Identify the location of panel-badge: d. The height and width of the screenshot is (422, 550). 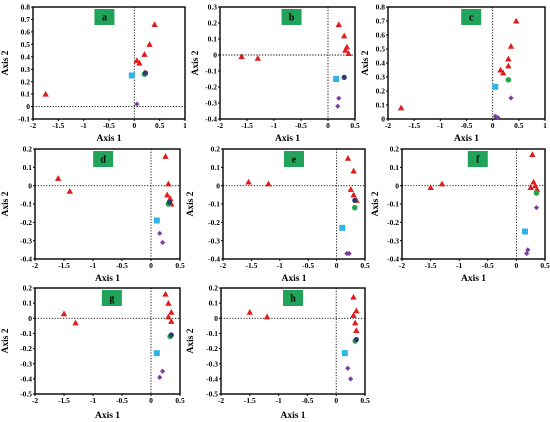
(103, 159).